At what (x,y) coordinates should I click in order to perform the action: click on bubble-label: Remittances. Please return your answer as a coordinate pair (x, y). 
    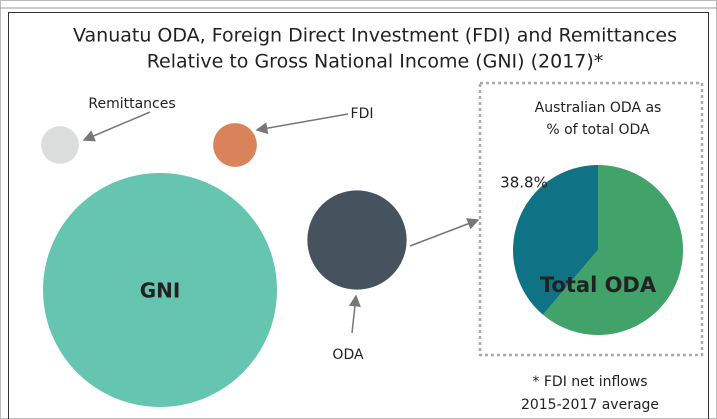
    Looking at the image, I should click on (131, 104).